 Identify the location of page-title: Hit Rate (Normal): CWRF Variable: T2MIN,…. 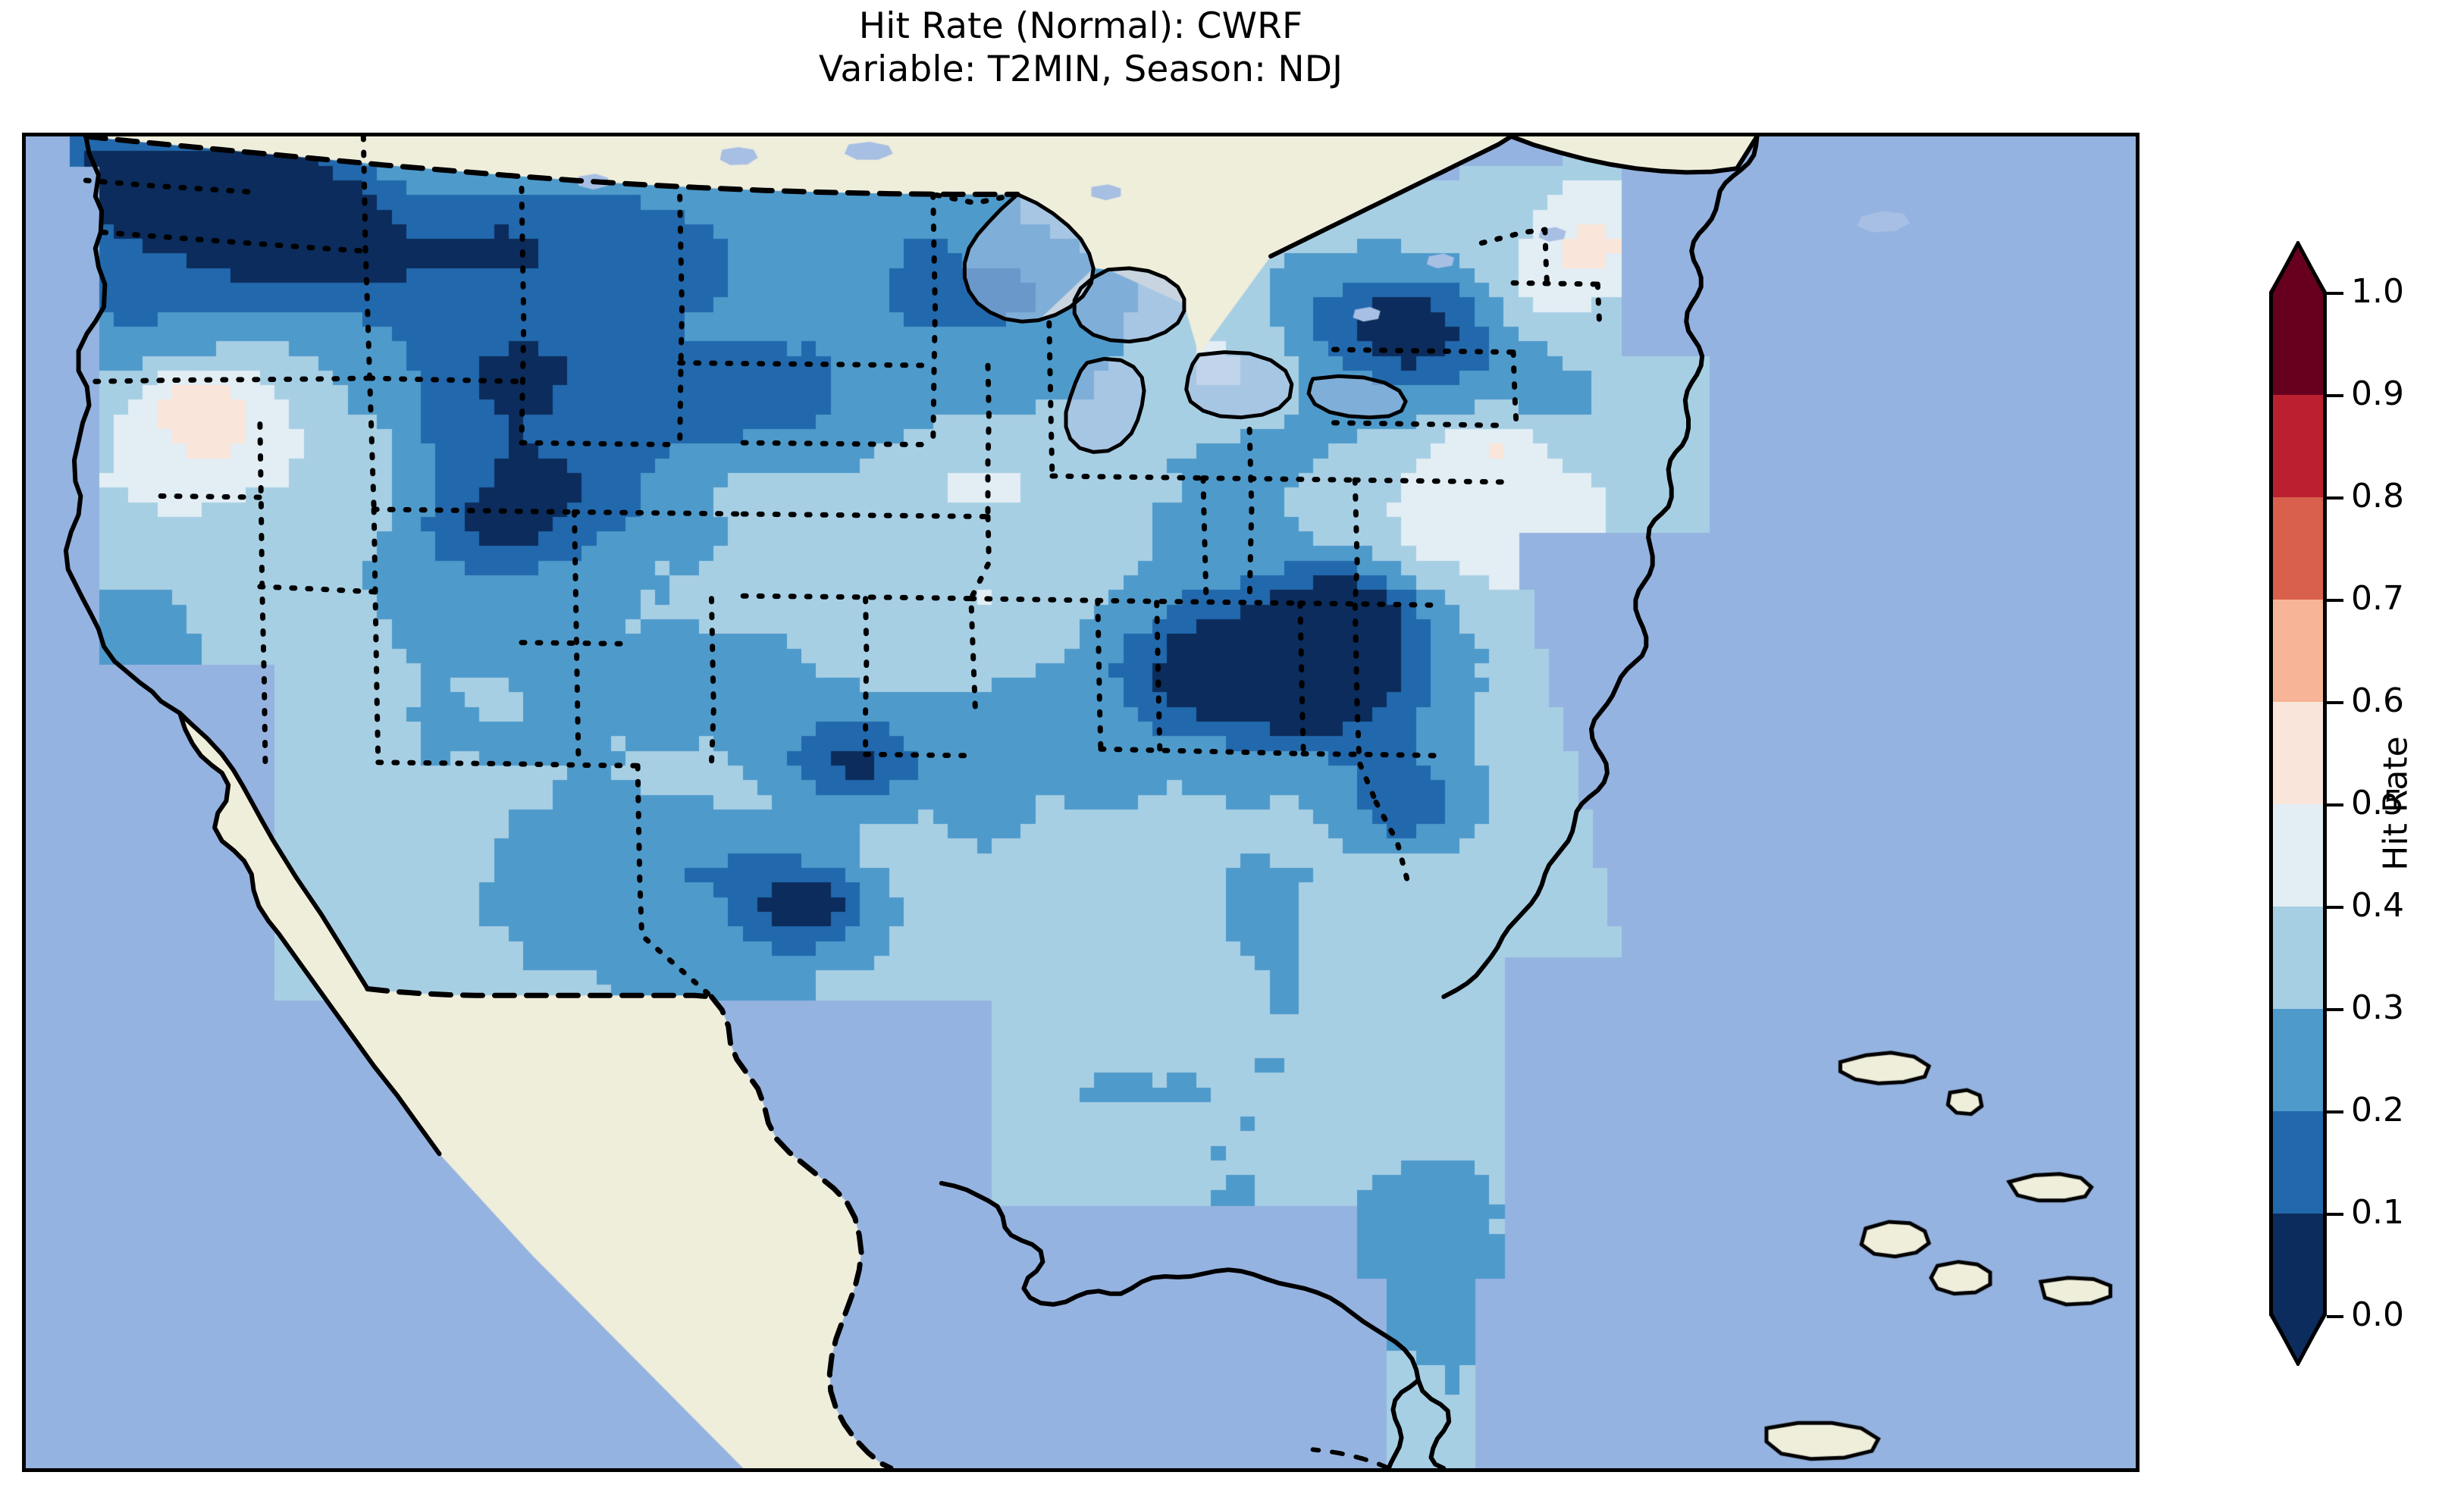
(1081, 48).